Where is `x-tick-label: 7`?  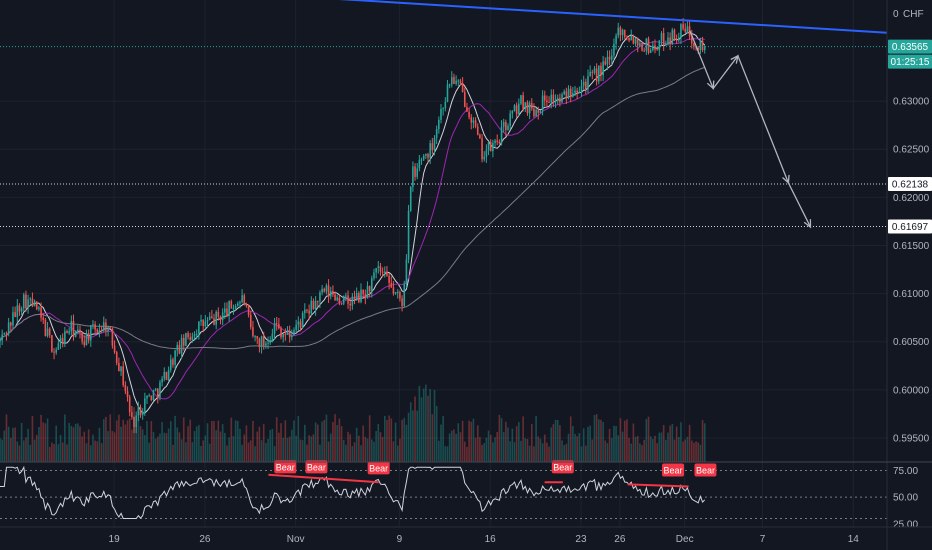
x-tick-label: 7 is located at coordinates (763, 539).